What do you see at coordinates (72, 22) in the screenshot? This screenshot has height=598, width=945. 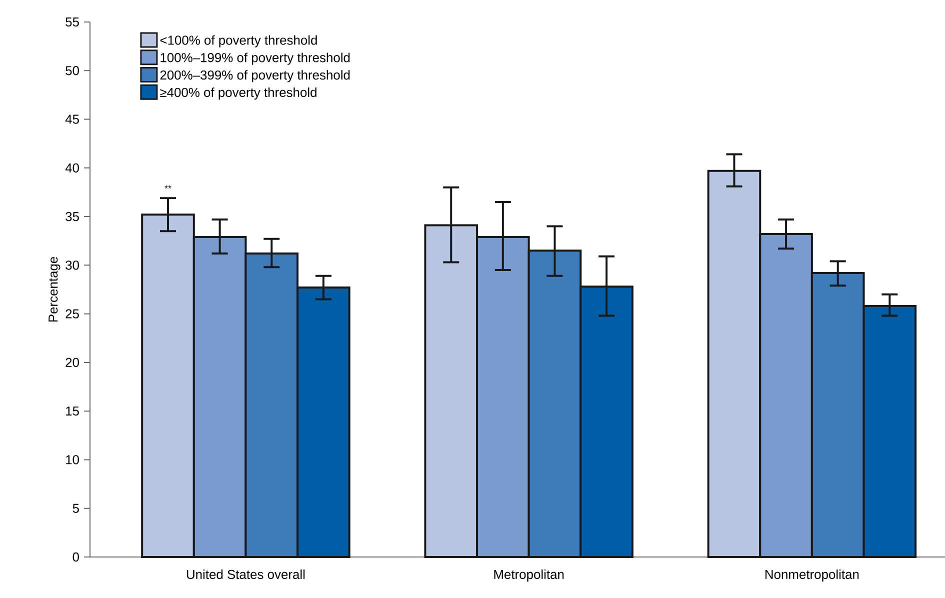 I see `y-tick-label: 55` at bounding box center [72, 22].